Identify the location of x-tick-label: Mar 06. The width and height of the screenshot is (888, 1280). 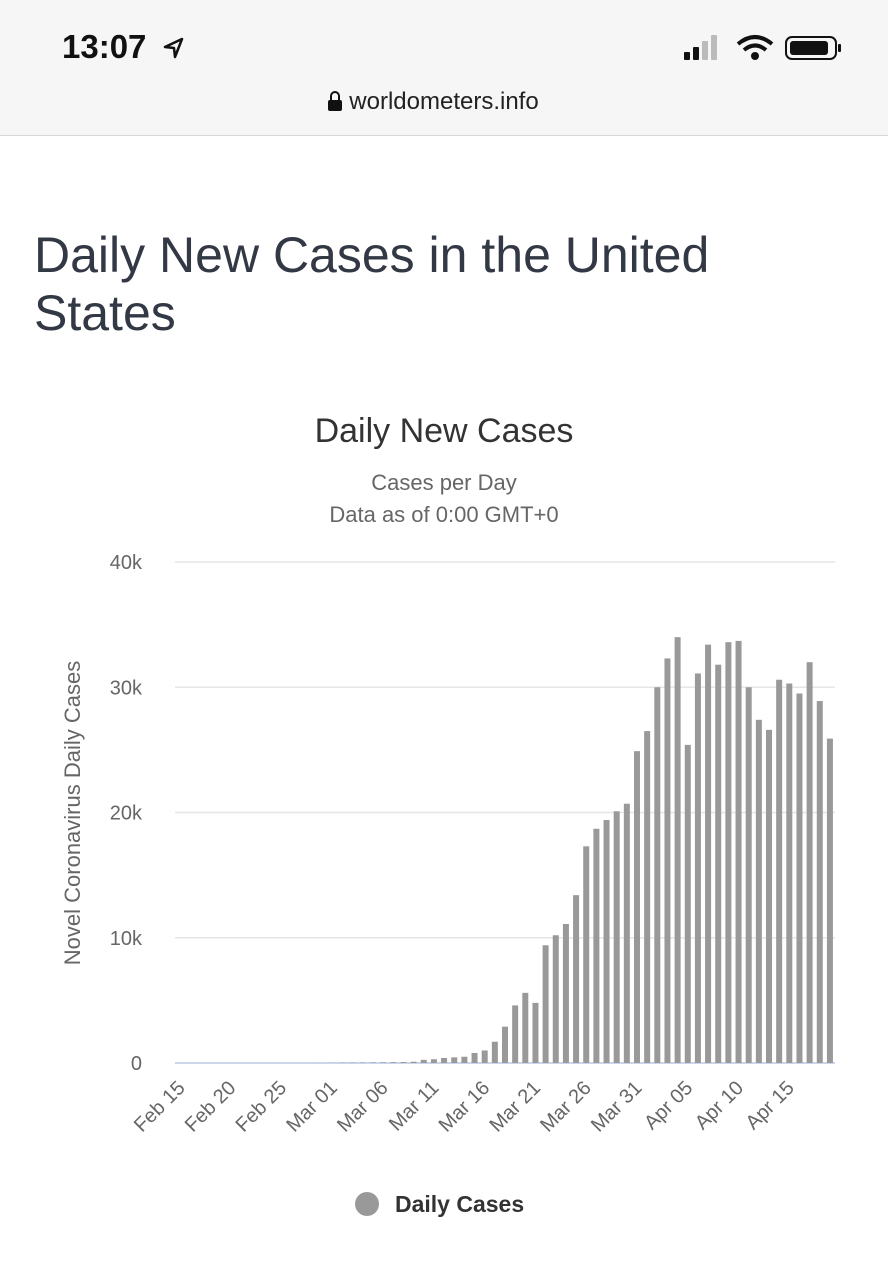
(363, 1107).